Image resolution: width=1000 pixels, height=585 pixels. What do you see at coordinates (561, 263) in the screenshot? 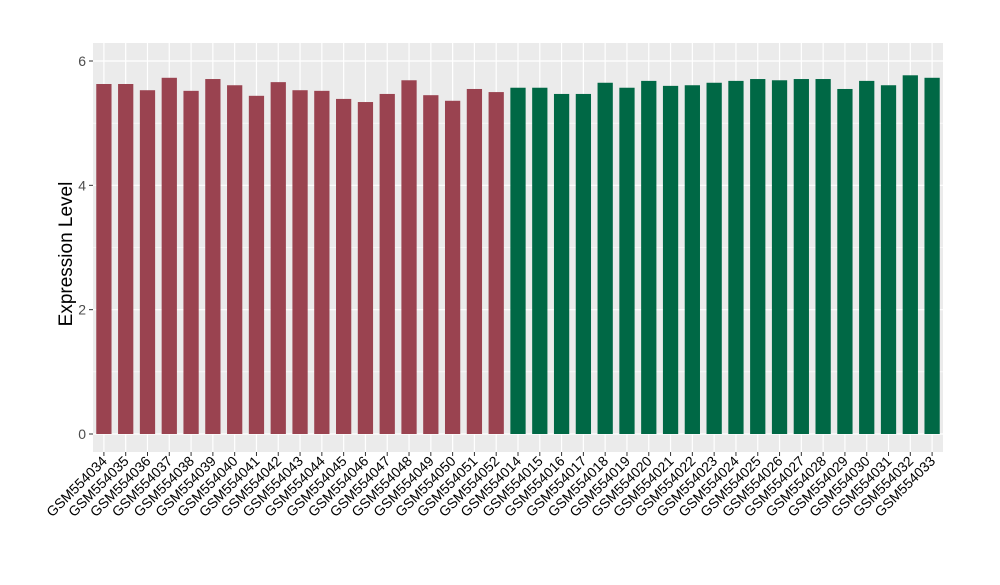
I see `bar-GSM554016` at bounding box center [561, 263].